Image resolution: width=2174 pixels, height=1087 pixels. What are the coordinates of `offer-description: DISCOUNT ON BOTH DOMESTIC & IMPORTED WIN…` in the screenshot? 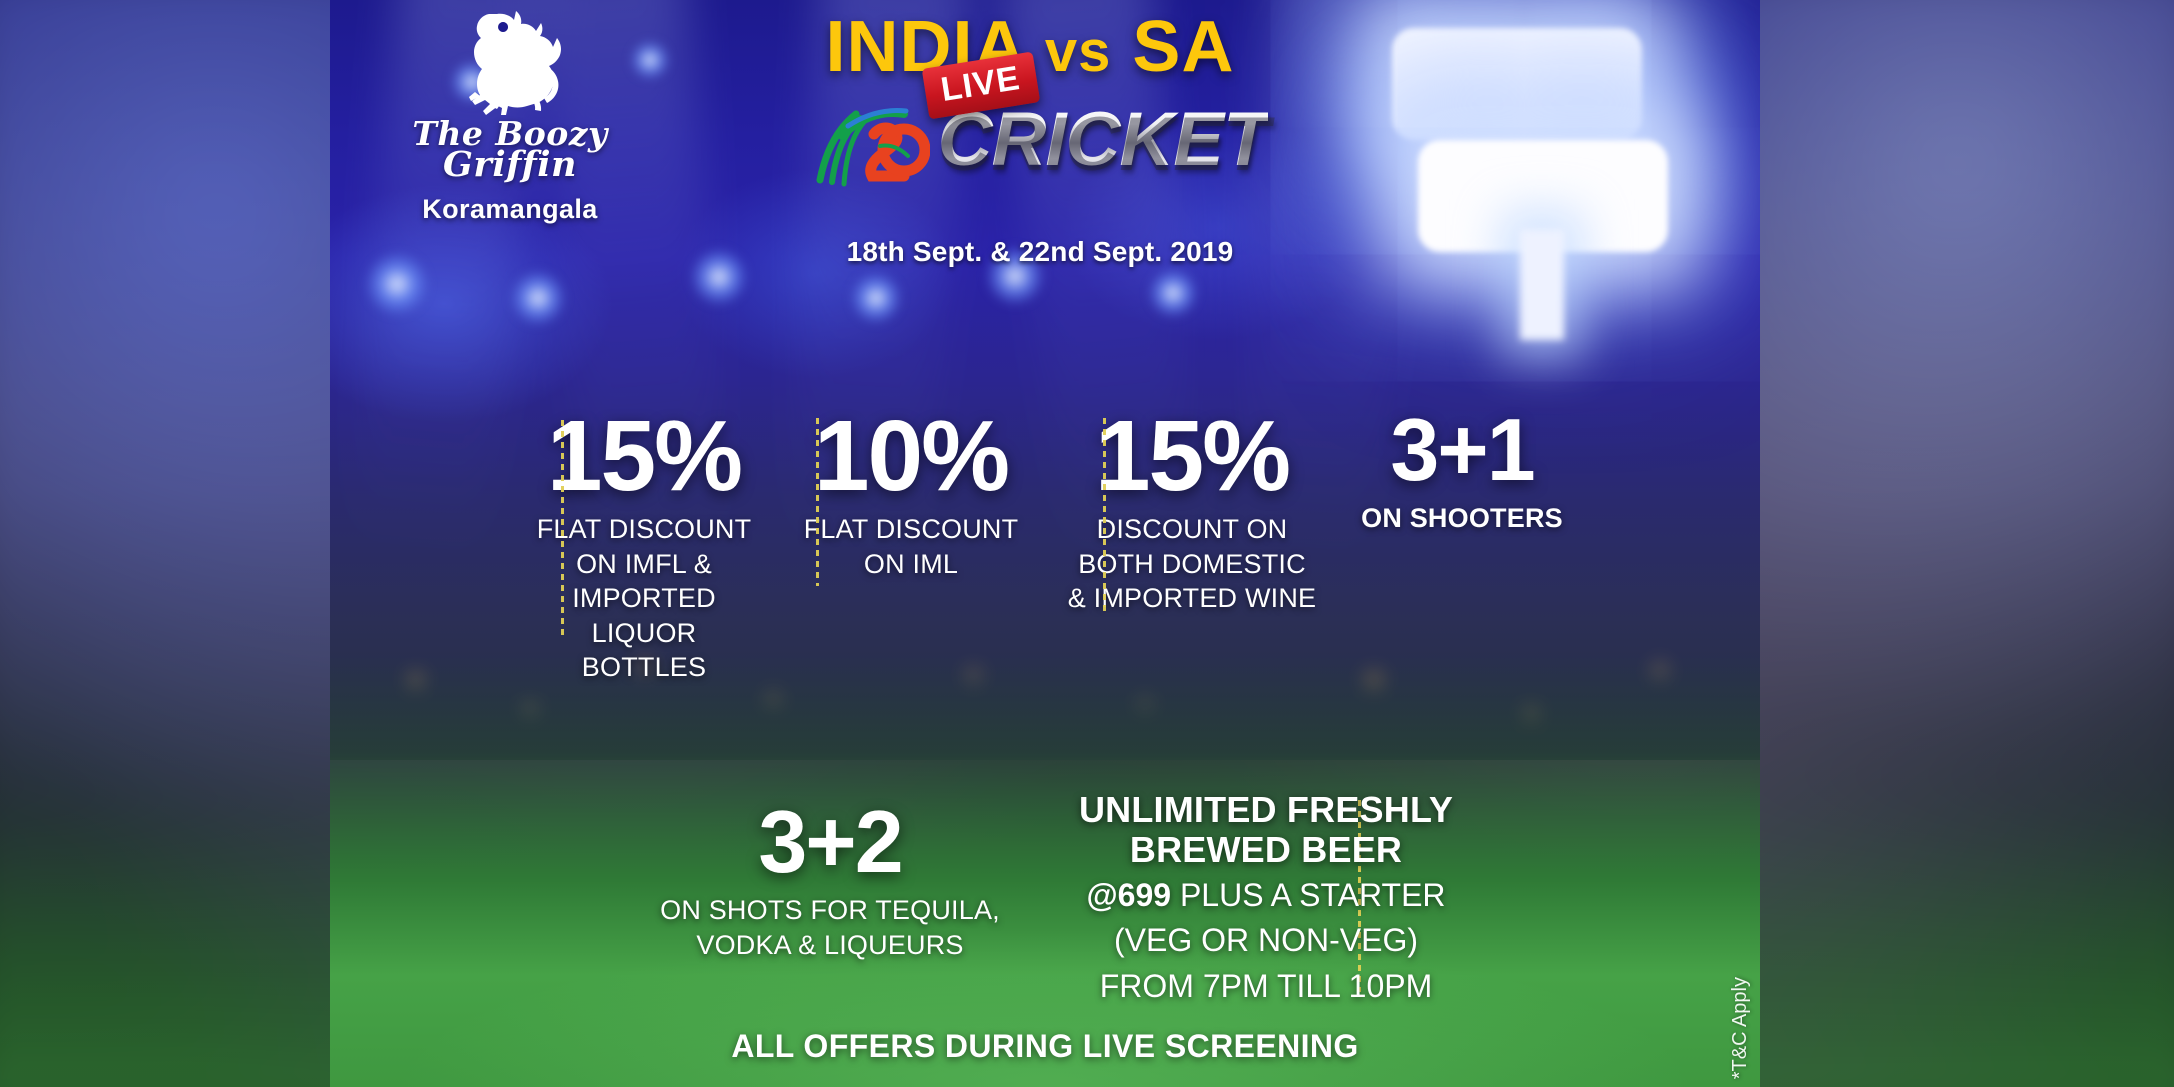 It's located at (1192, 564).